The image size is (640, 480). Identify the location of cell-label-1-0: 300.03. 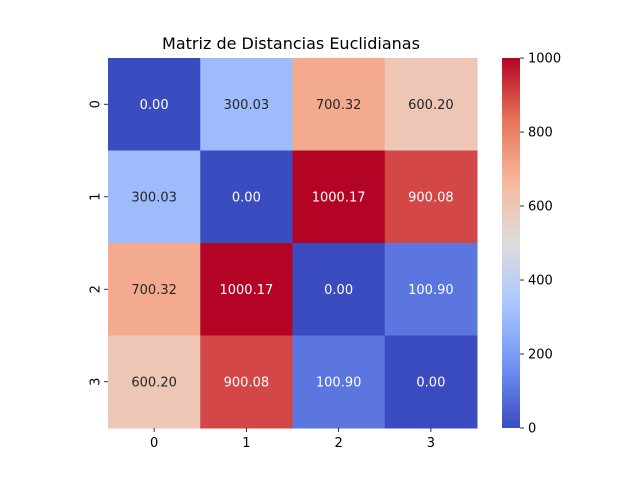
(154, 197).